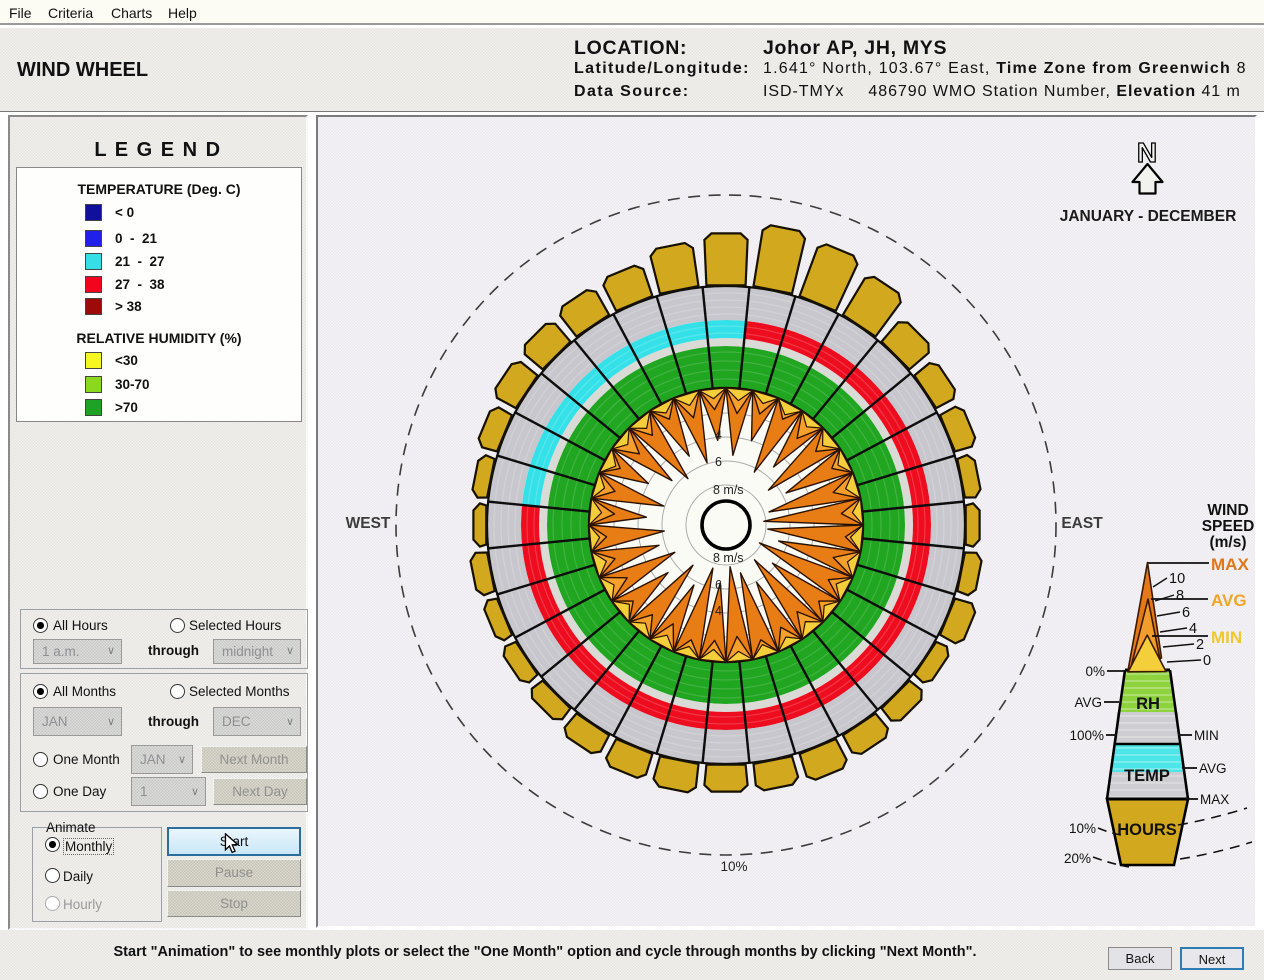 The height and width of the screenshot is (980, 1264). Describe the element at coordinates (1207, 661) in the screenshot. I see `svg-text: 0` at that location.